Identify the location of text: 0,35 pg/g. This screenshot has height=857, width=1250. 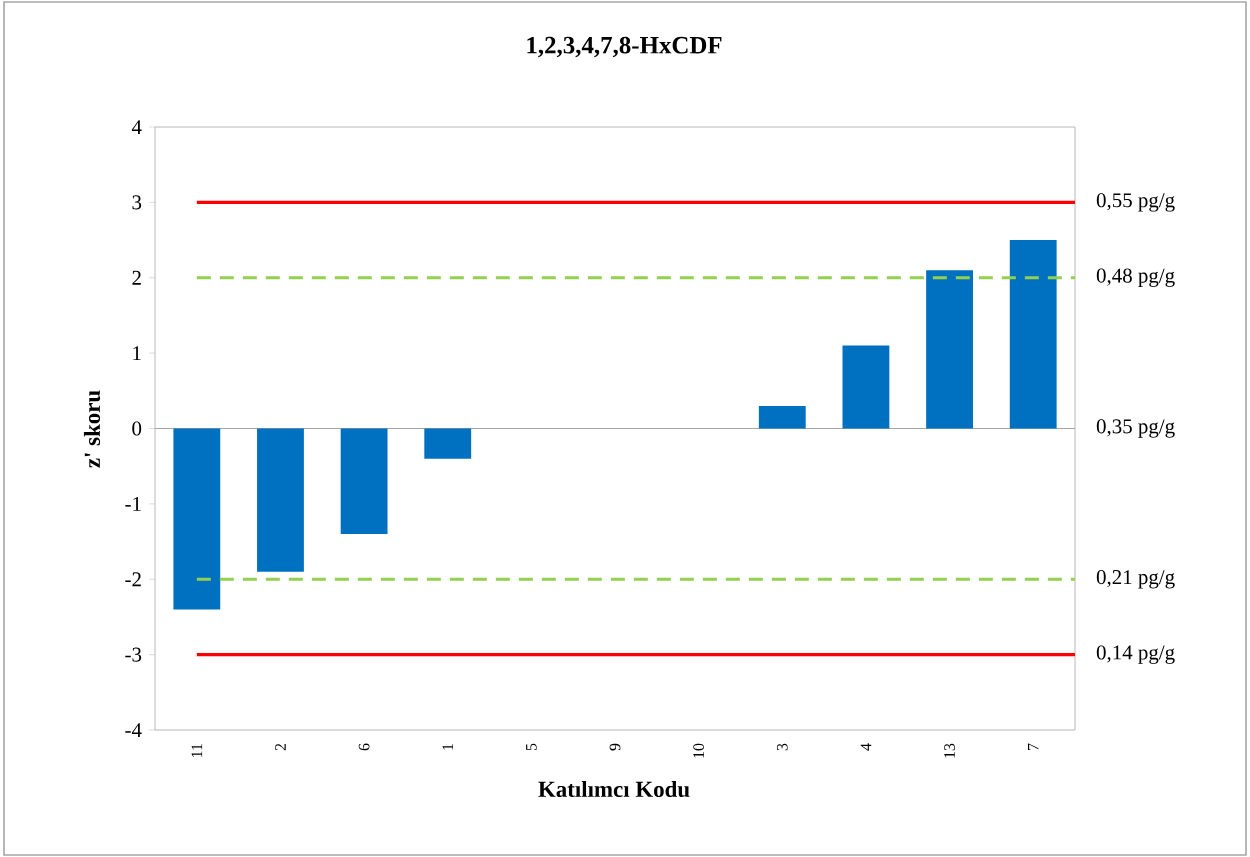
(1135, 428).